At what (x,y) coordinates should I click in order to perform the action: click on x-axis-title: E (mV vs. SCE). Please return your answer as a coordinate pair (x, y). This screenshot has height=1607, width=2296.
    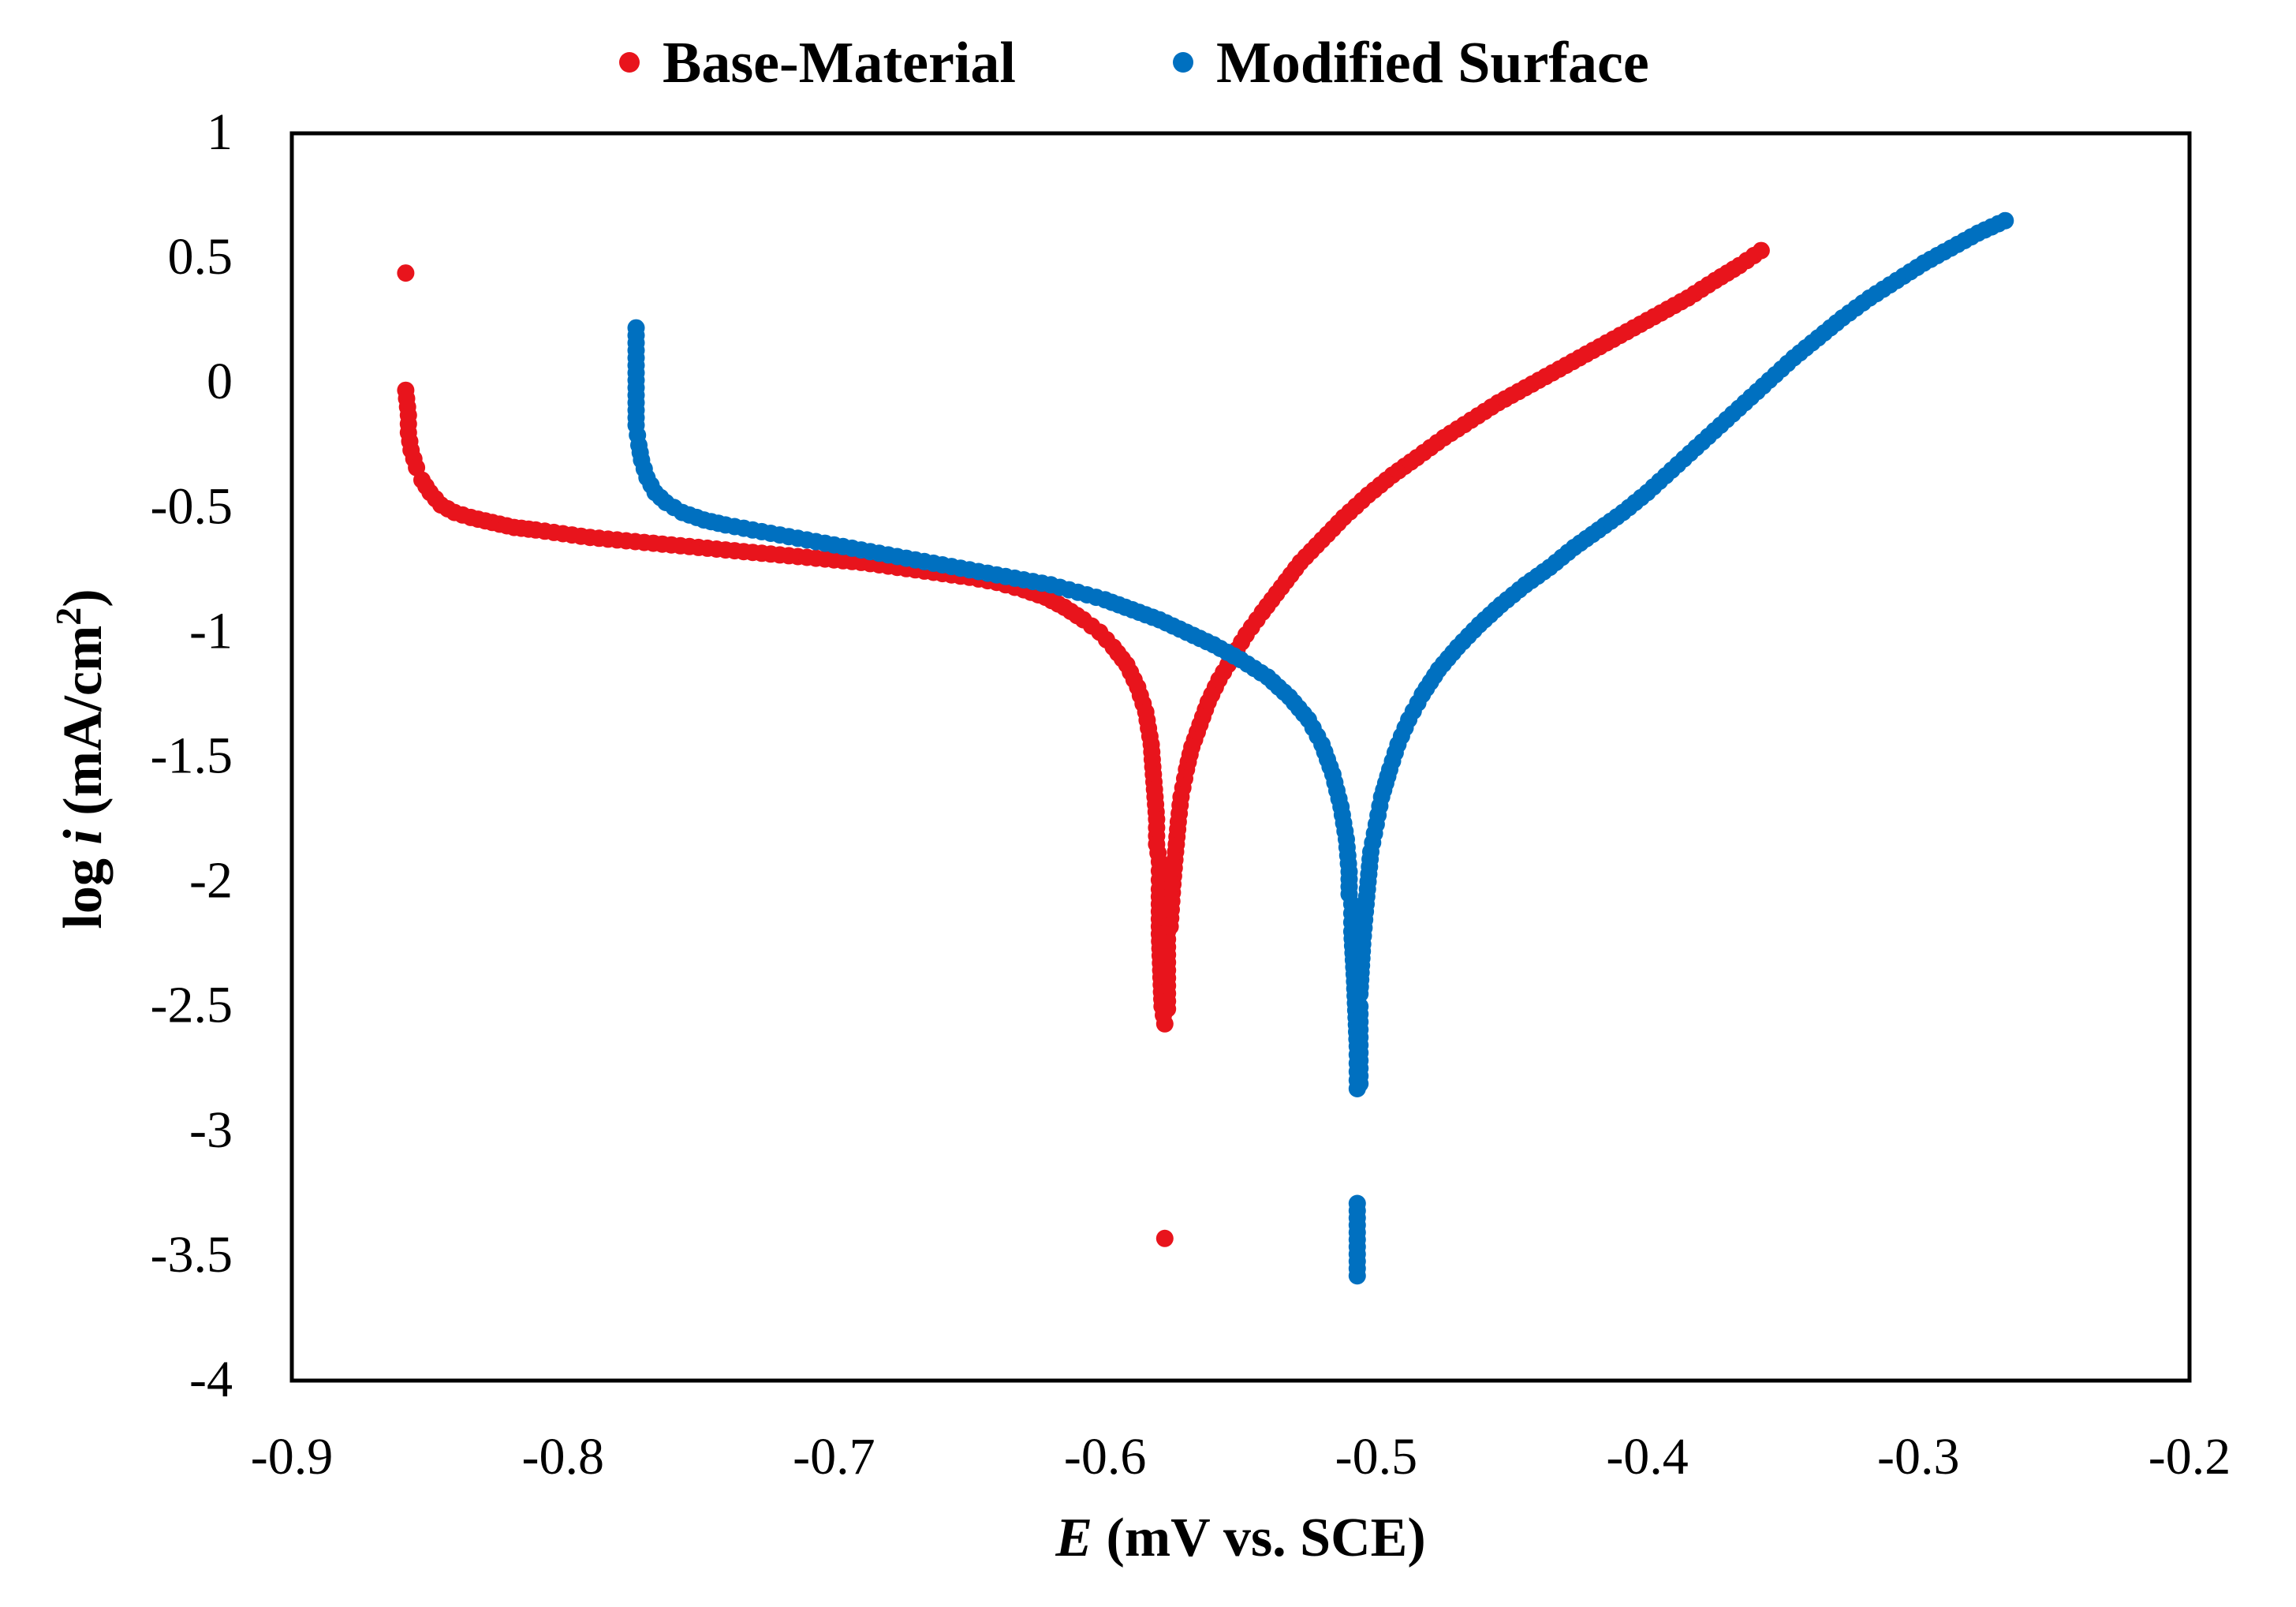
    Looking at the image, I should click on (1240, 1538).